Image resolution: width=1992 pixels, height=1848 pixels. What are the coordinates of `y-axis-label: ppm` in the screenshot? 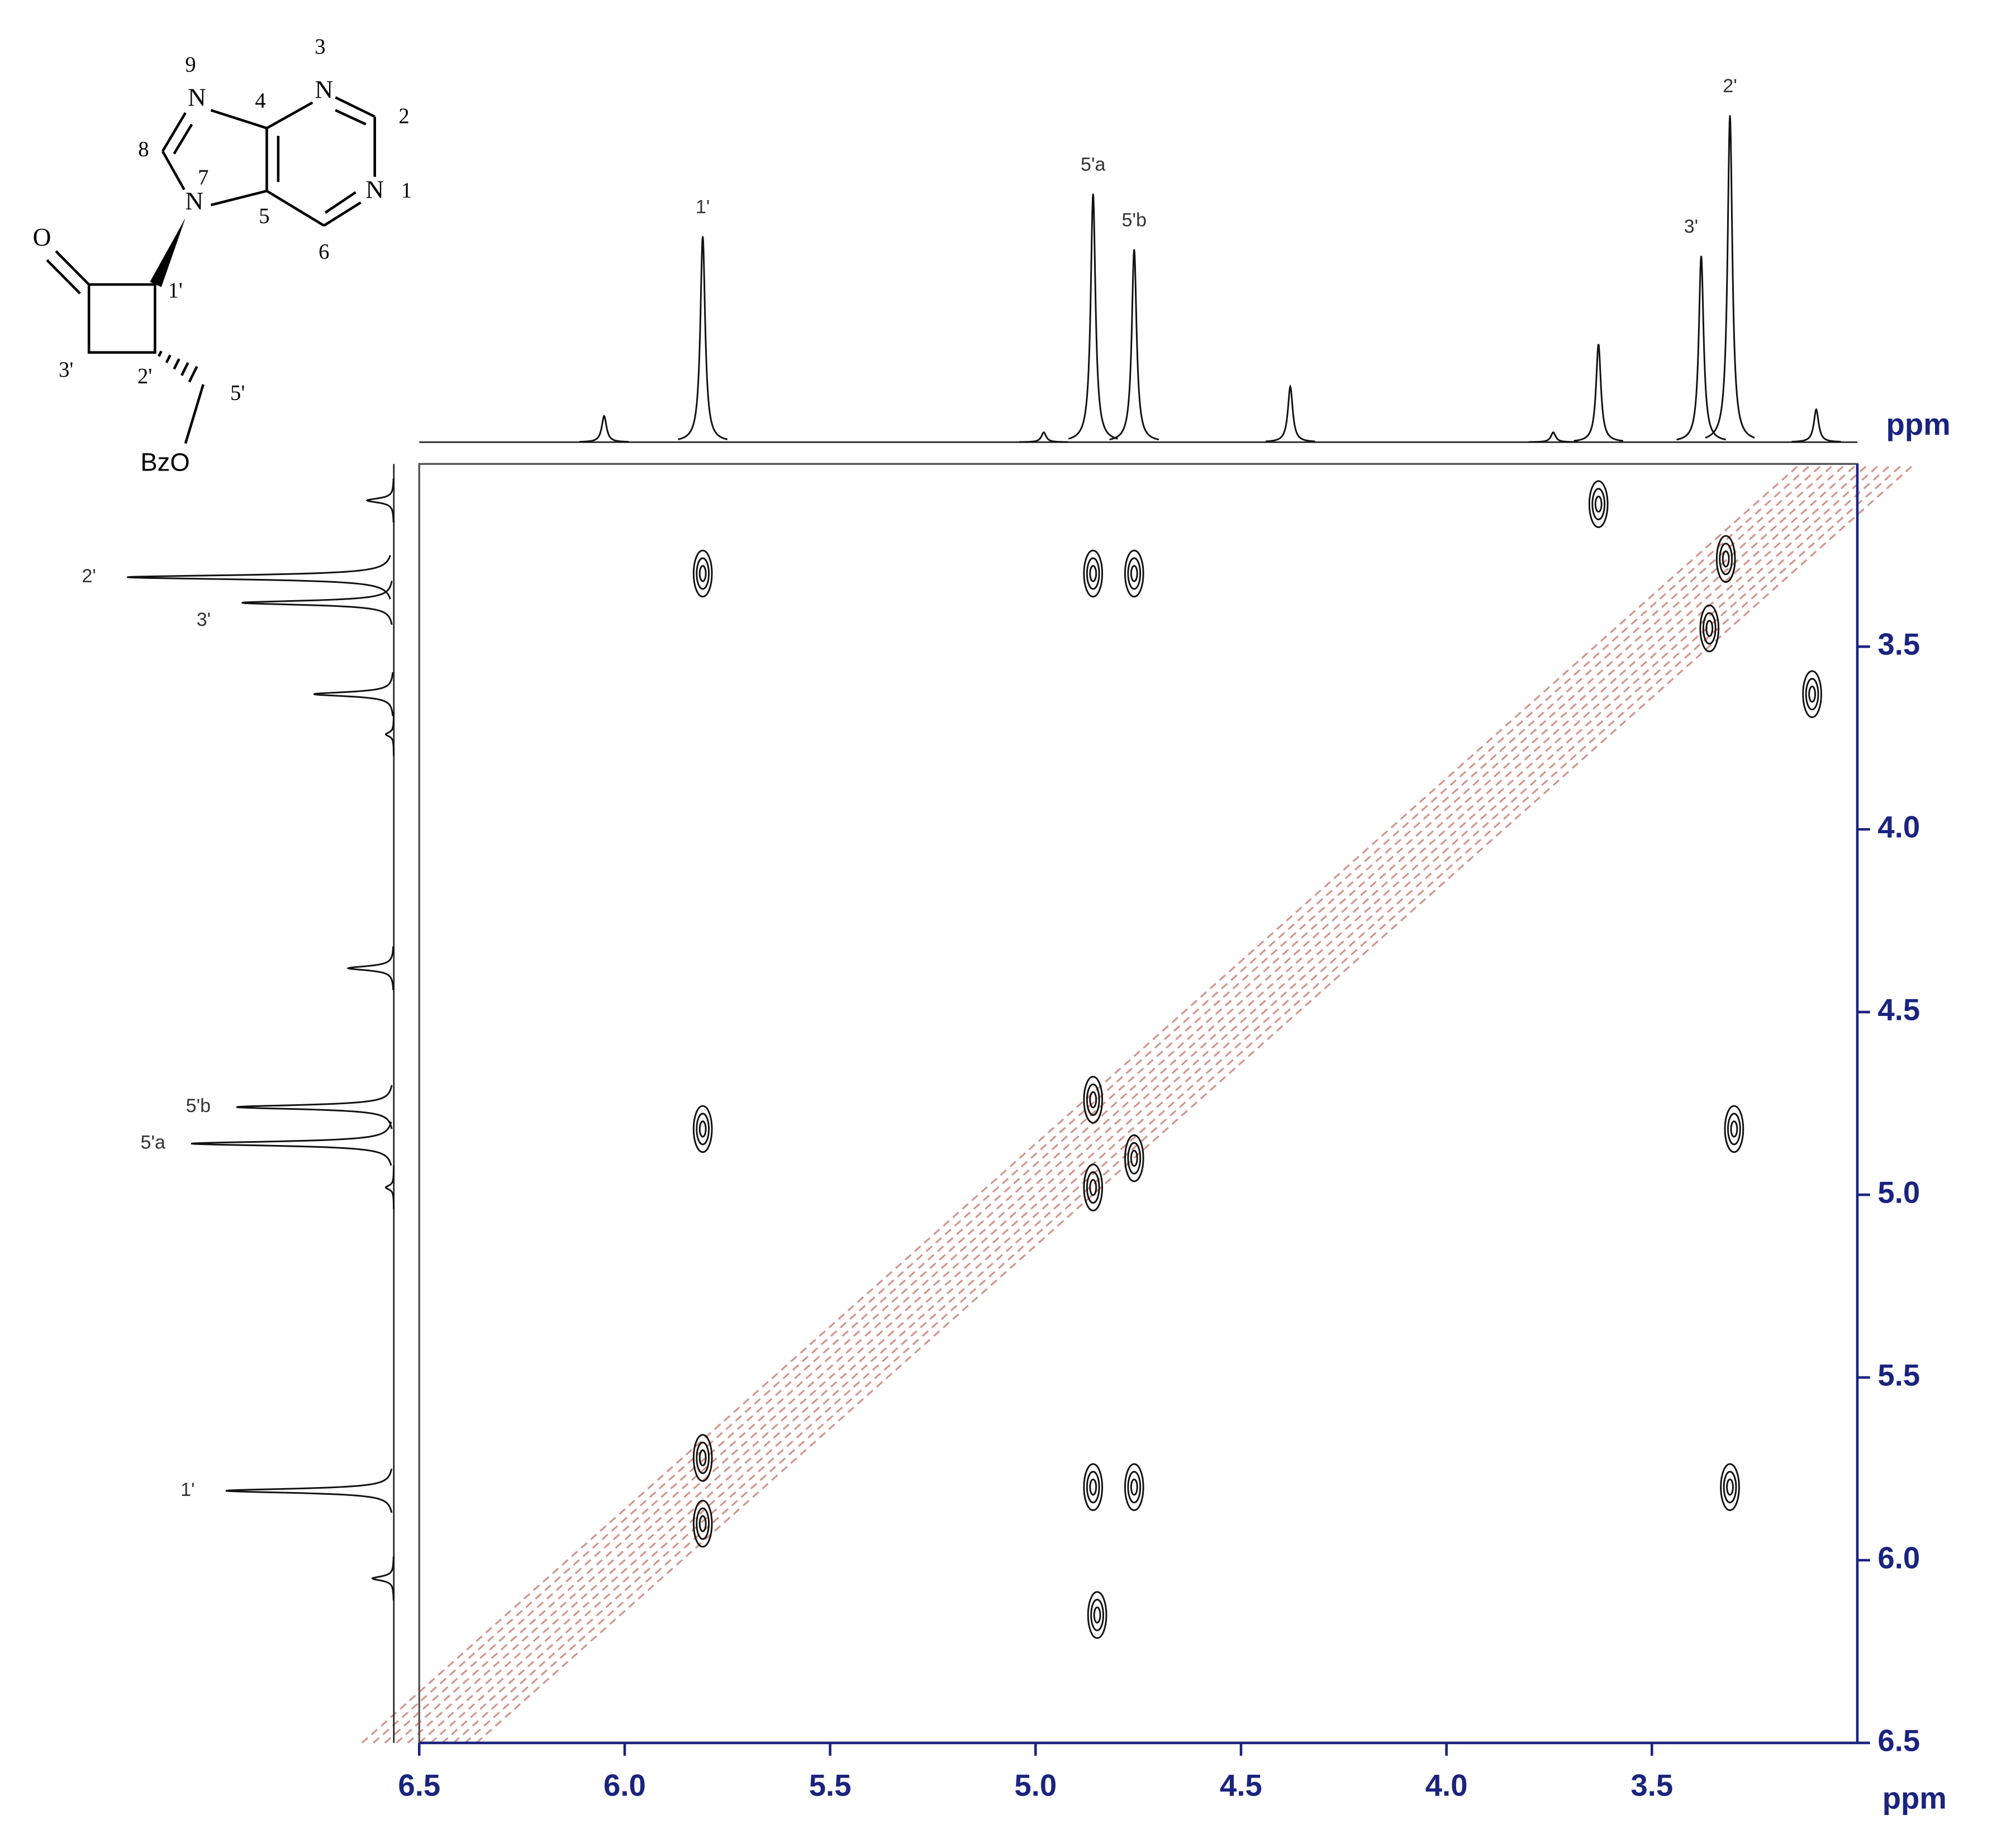 It's located at (1919, 424).